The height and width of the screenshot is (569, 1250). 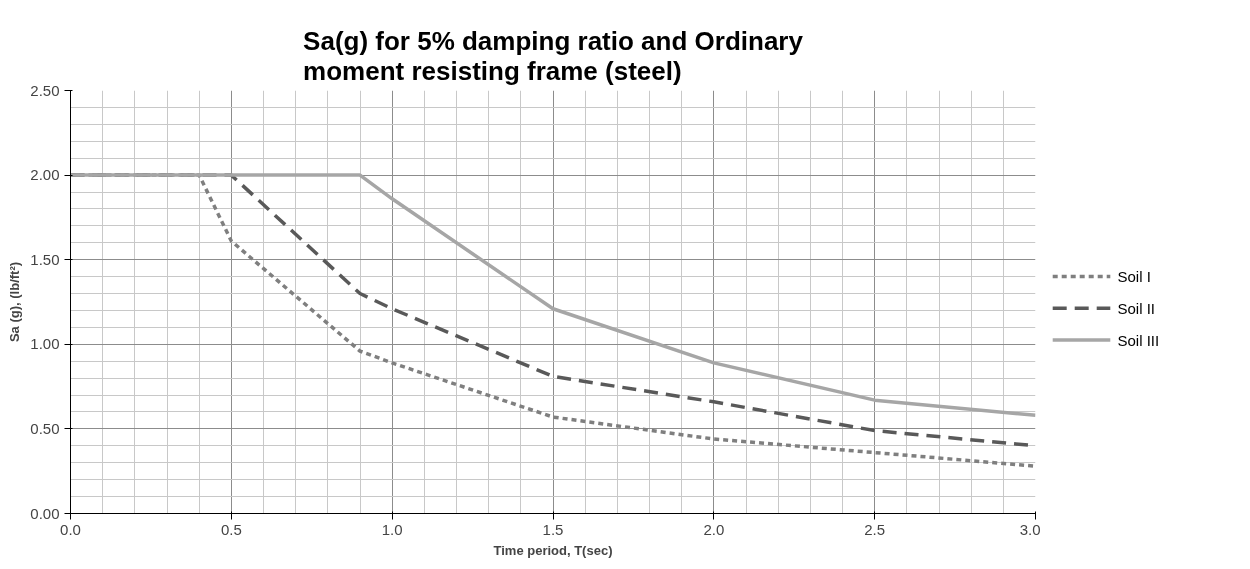 What do you see at coordinates (553, 550) in the screenshot?
I see `x-axis-title: Time period, T(sec)` at bounding box center [553, 550].